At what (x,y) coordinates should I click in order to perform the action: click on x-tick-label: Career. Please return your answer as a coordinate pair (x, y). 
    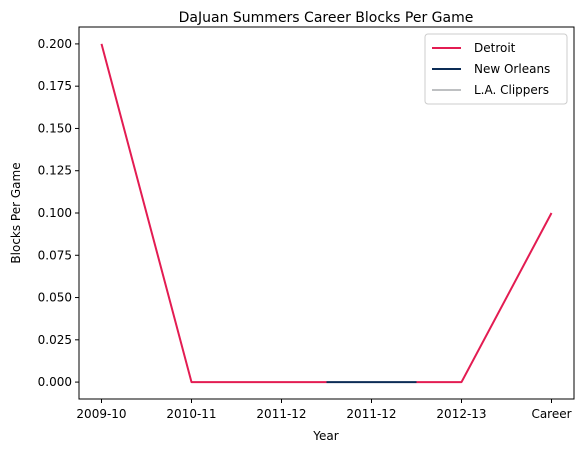
    Looking at the image, I should click on (551, 414).